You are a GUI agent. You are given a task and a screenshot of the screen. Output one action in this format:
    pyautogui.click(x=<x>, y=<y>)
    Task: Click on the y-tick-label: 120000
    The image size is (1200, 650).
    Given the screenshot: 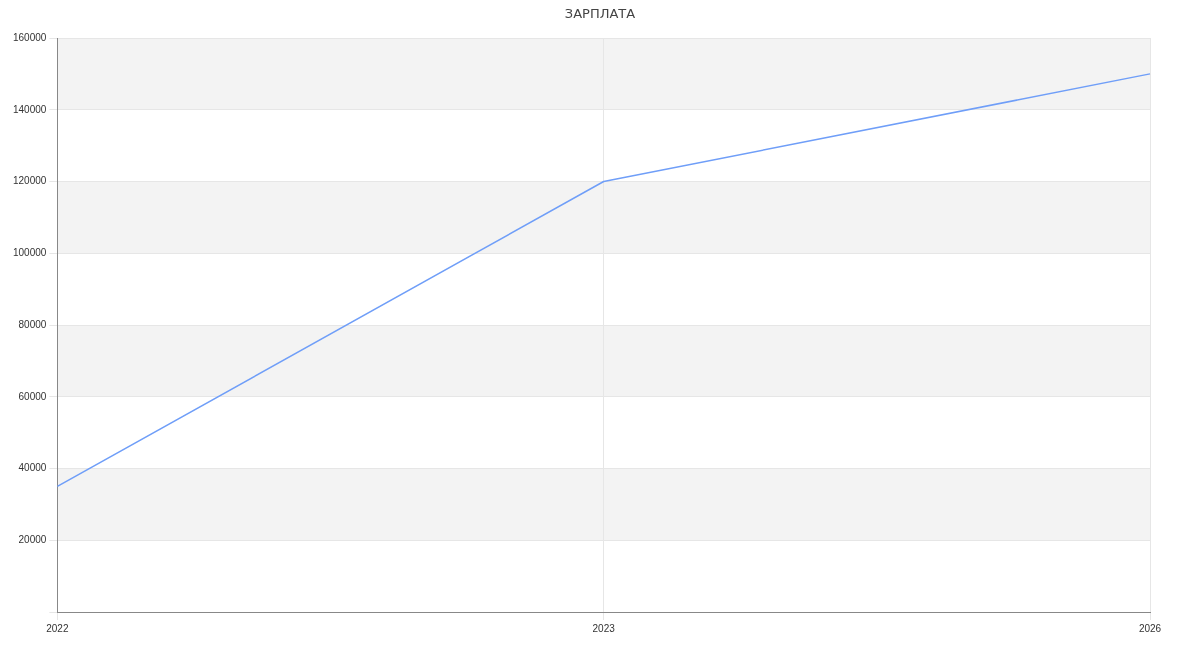 What is the action you would take?
    pyautogui.click(x=29, y=181)
    